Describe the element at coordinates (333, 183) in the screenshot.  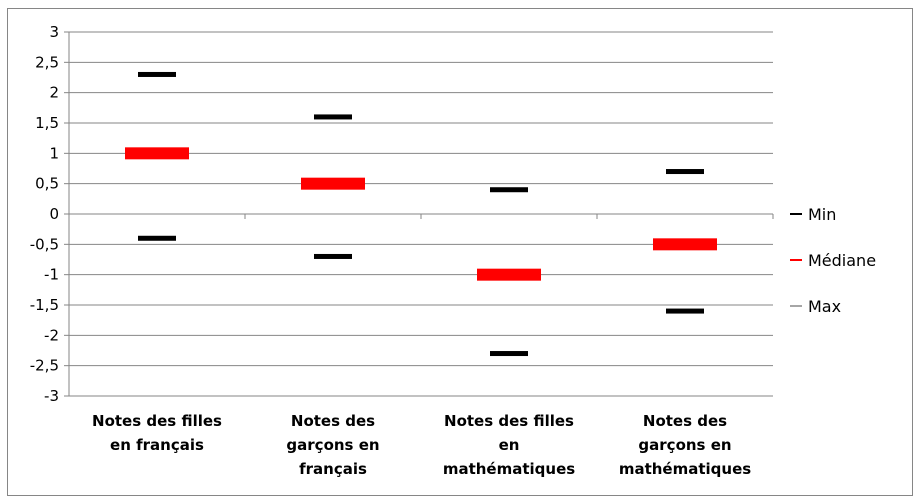
I see `mark-médiane-2` at that location.